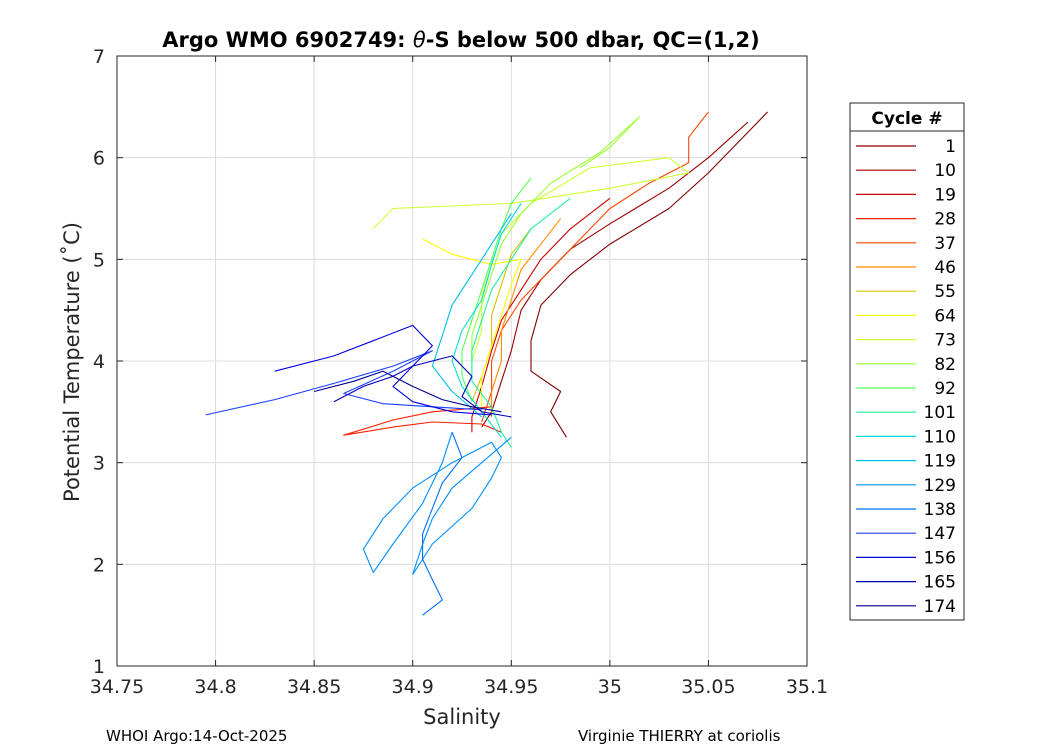 The width and height of the screenshot is (1050, 750). What do you see at coordinates (593, 40) in the screenshot?
I see `title-suffix: -S below 500 dbar, QC=(1,2)` at bounding box center [593, 40].